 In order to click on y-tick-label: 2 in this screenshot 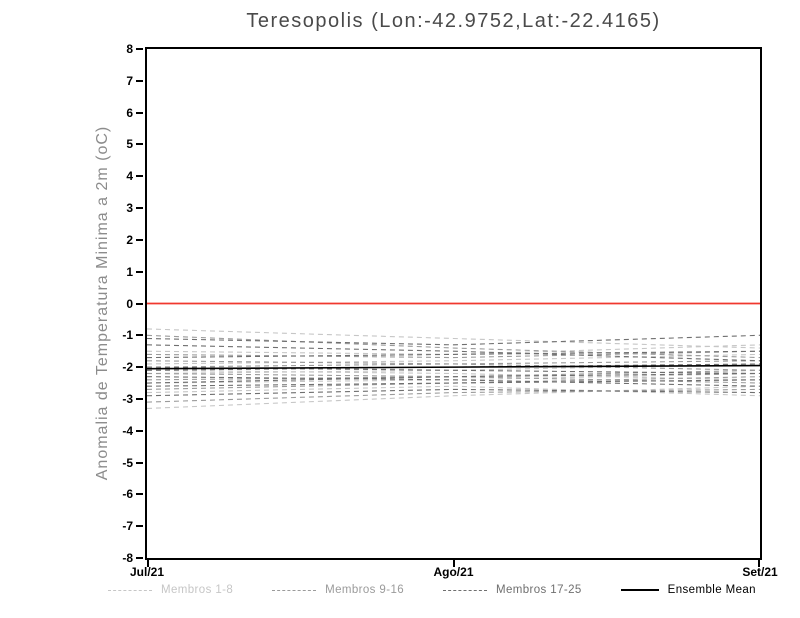, I will do `click(129, 239)`.